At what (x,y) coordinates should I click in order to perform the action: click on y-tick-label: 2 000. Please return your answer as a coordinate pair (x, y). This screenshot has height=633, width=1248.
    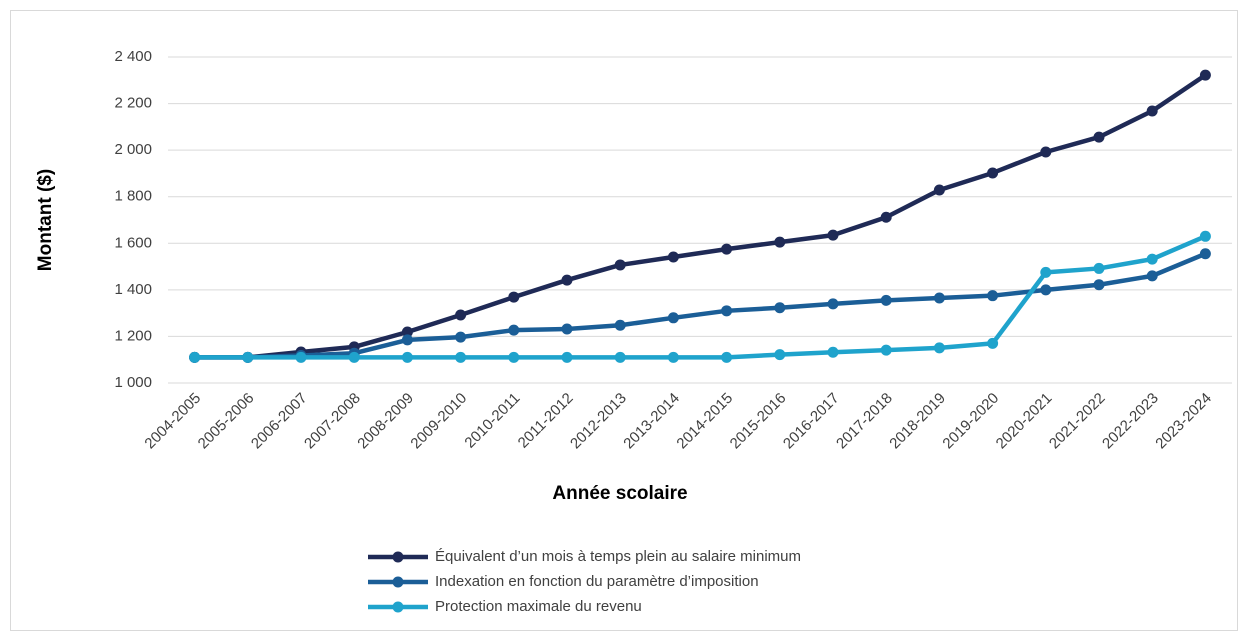
    Looking at the image, I should click on (133, 149).